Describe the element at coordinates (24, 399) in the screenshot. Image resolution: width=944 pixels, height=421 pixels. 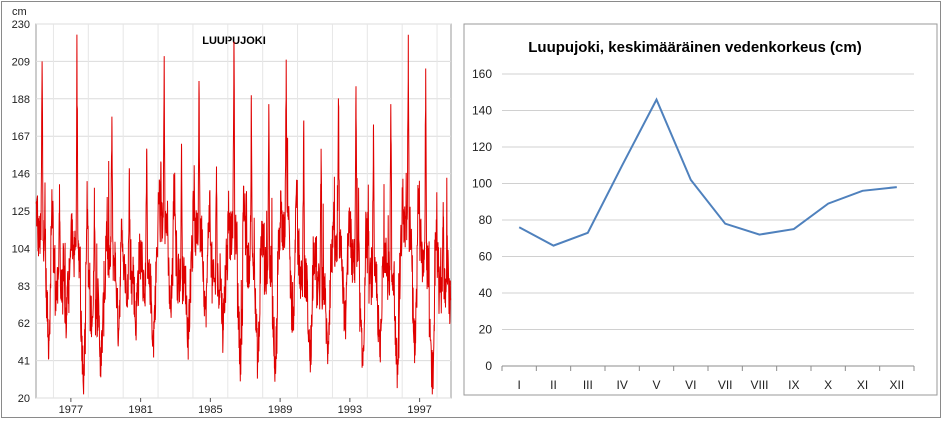
I see `left-y-tick-label: 20` at that location.